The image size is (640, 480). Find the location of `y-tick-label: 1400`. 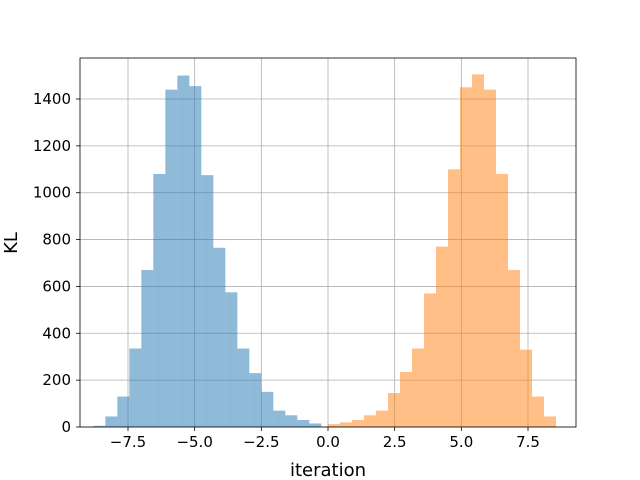

y-tick-label: 1400 is located at coordinates (52, 99).